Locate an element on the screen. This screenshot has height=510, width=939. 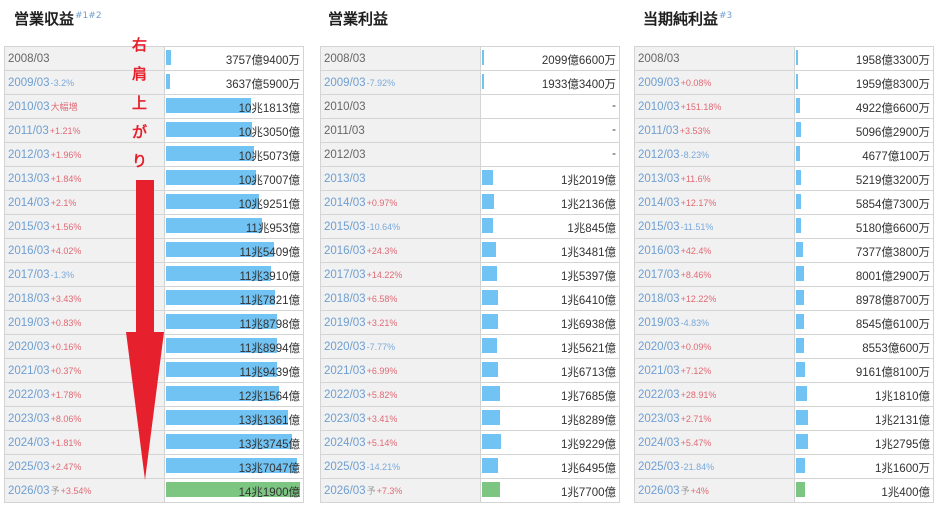
fiscal-year-cell: 2021/03+6.99% is located at coordinates (400, 370).